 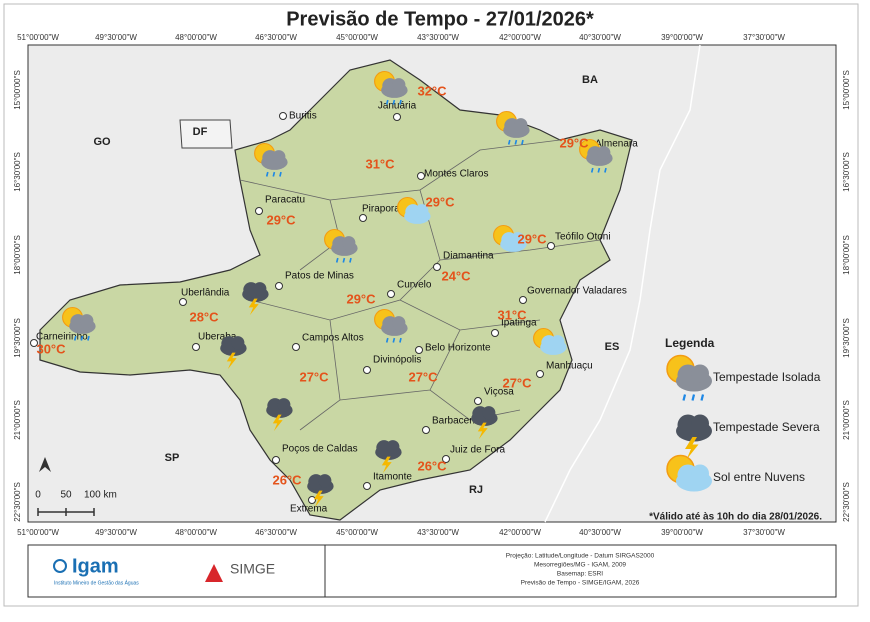 I want to click on state-label: RJ, so click(x=476, y=490).